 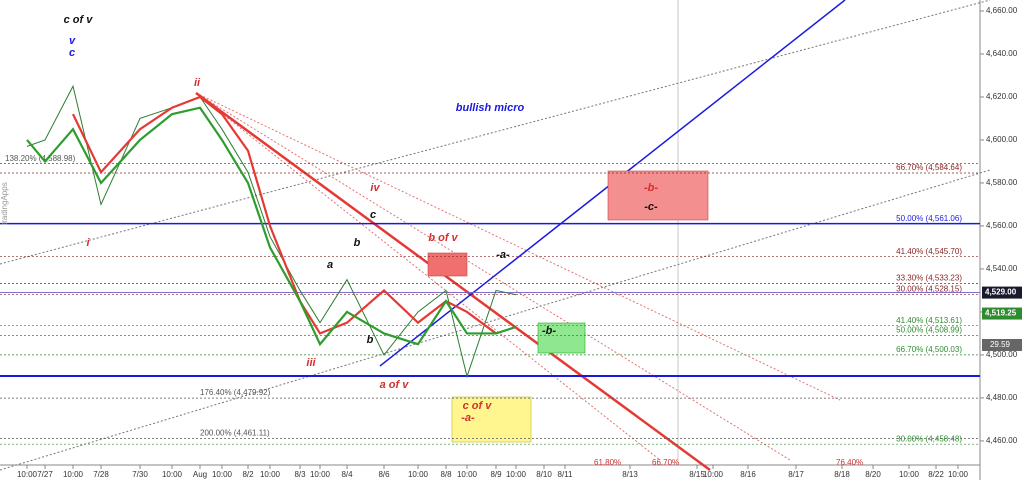 What do you see at coordinates (929, 218) in the screenshot?
I see `level-label: 50.00% (4,561.06)` at bounding box center [929, 218].